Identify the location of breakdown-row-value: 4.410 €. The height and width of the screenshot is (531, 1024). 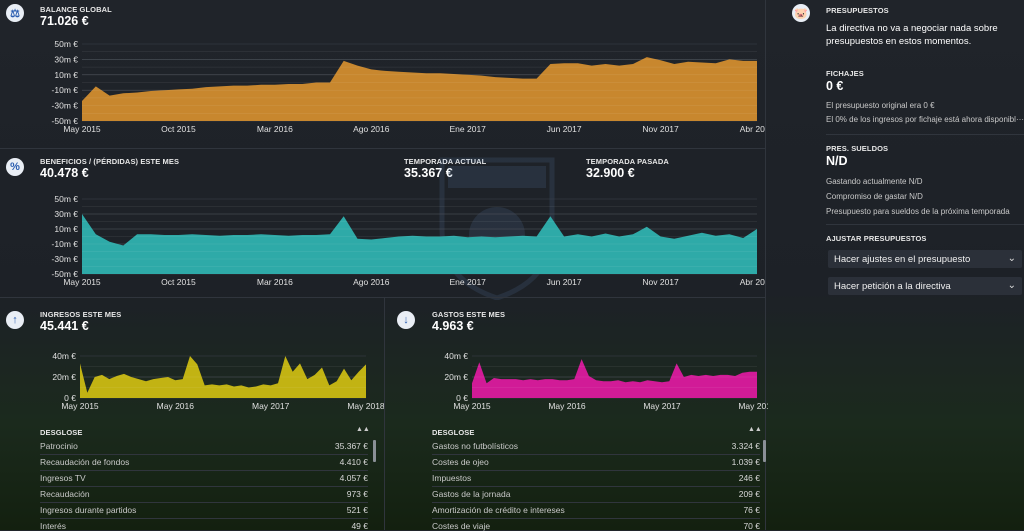
(353, 462).